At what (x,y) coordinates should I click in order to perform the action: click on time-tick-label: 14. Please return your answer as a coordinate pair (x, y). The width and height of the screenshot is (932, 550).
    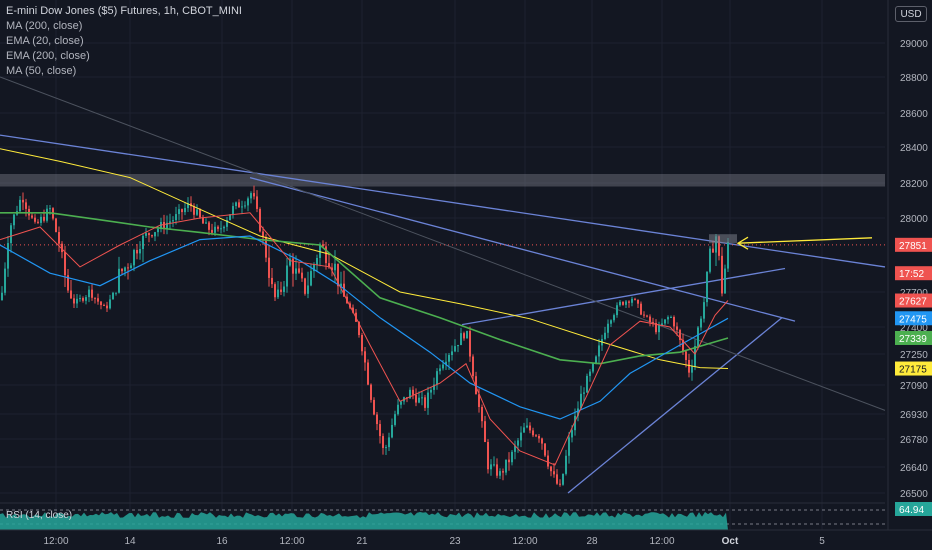
    Looking at the image, I should click on (130, 541).